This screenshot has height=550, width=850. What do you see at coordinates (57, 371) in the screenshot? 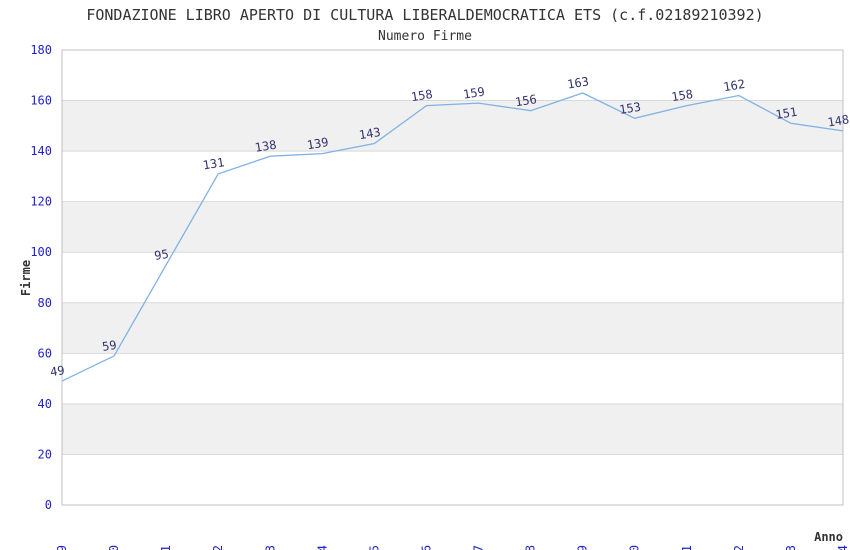
I see `data-point-label: 49` at bounding box center [57, 371].